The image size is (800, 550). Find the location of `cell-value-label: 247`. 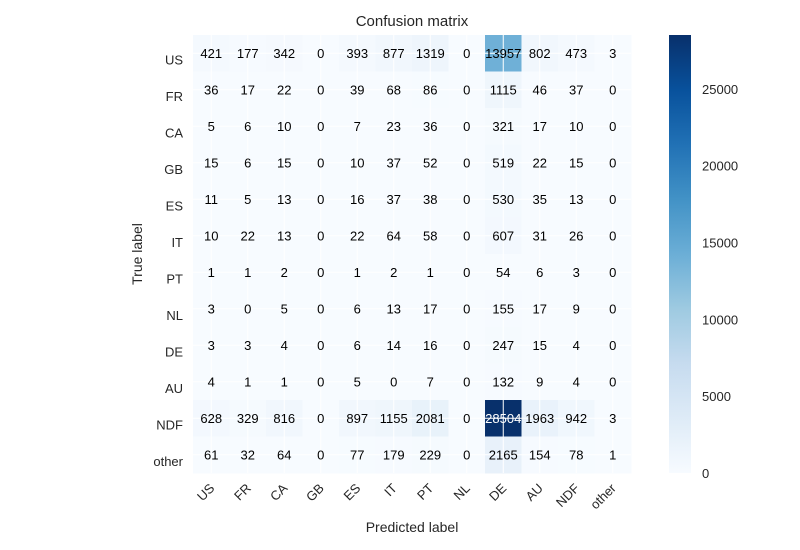

cell-value-label: 247 is located at coordinates (503, 345).